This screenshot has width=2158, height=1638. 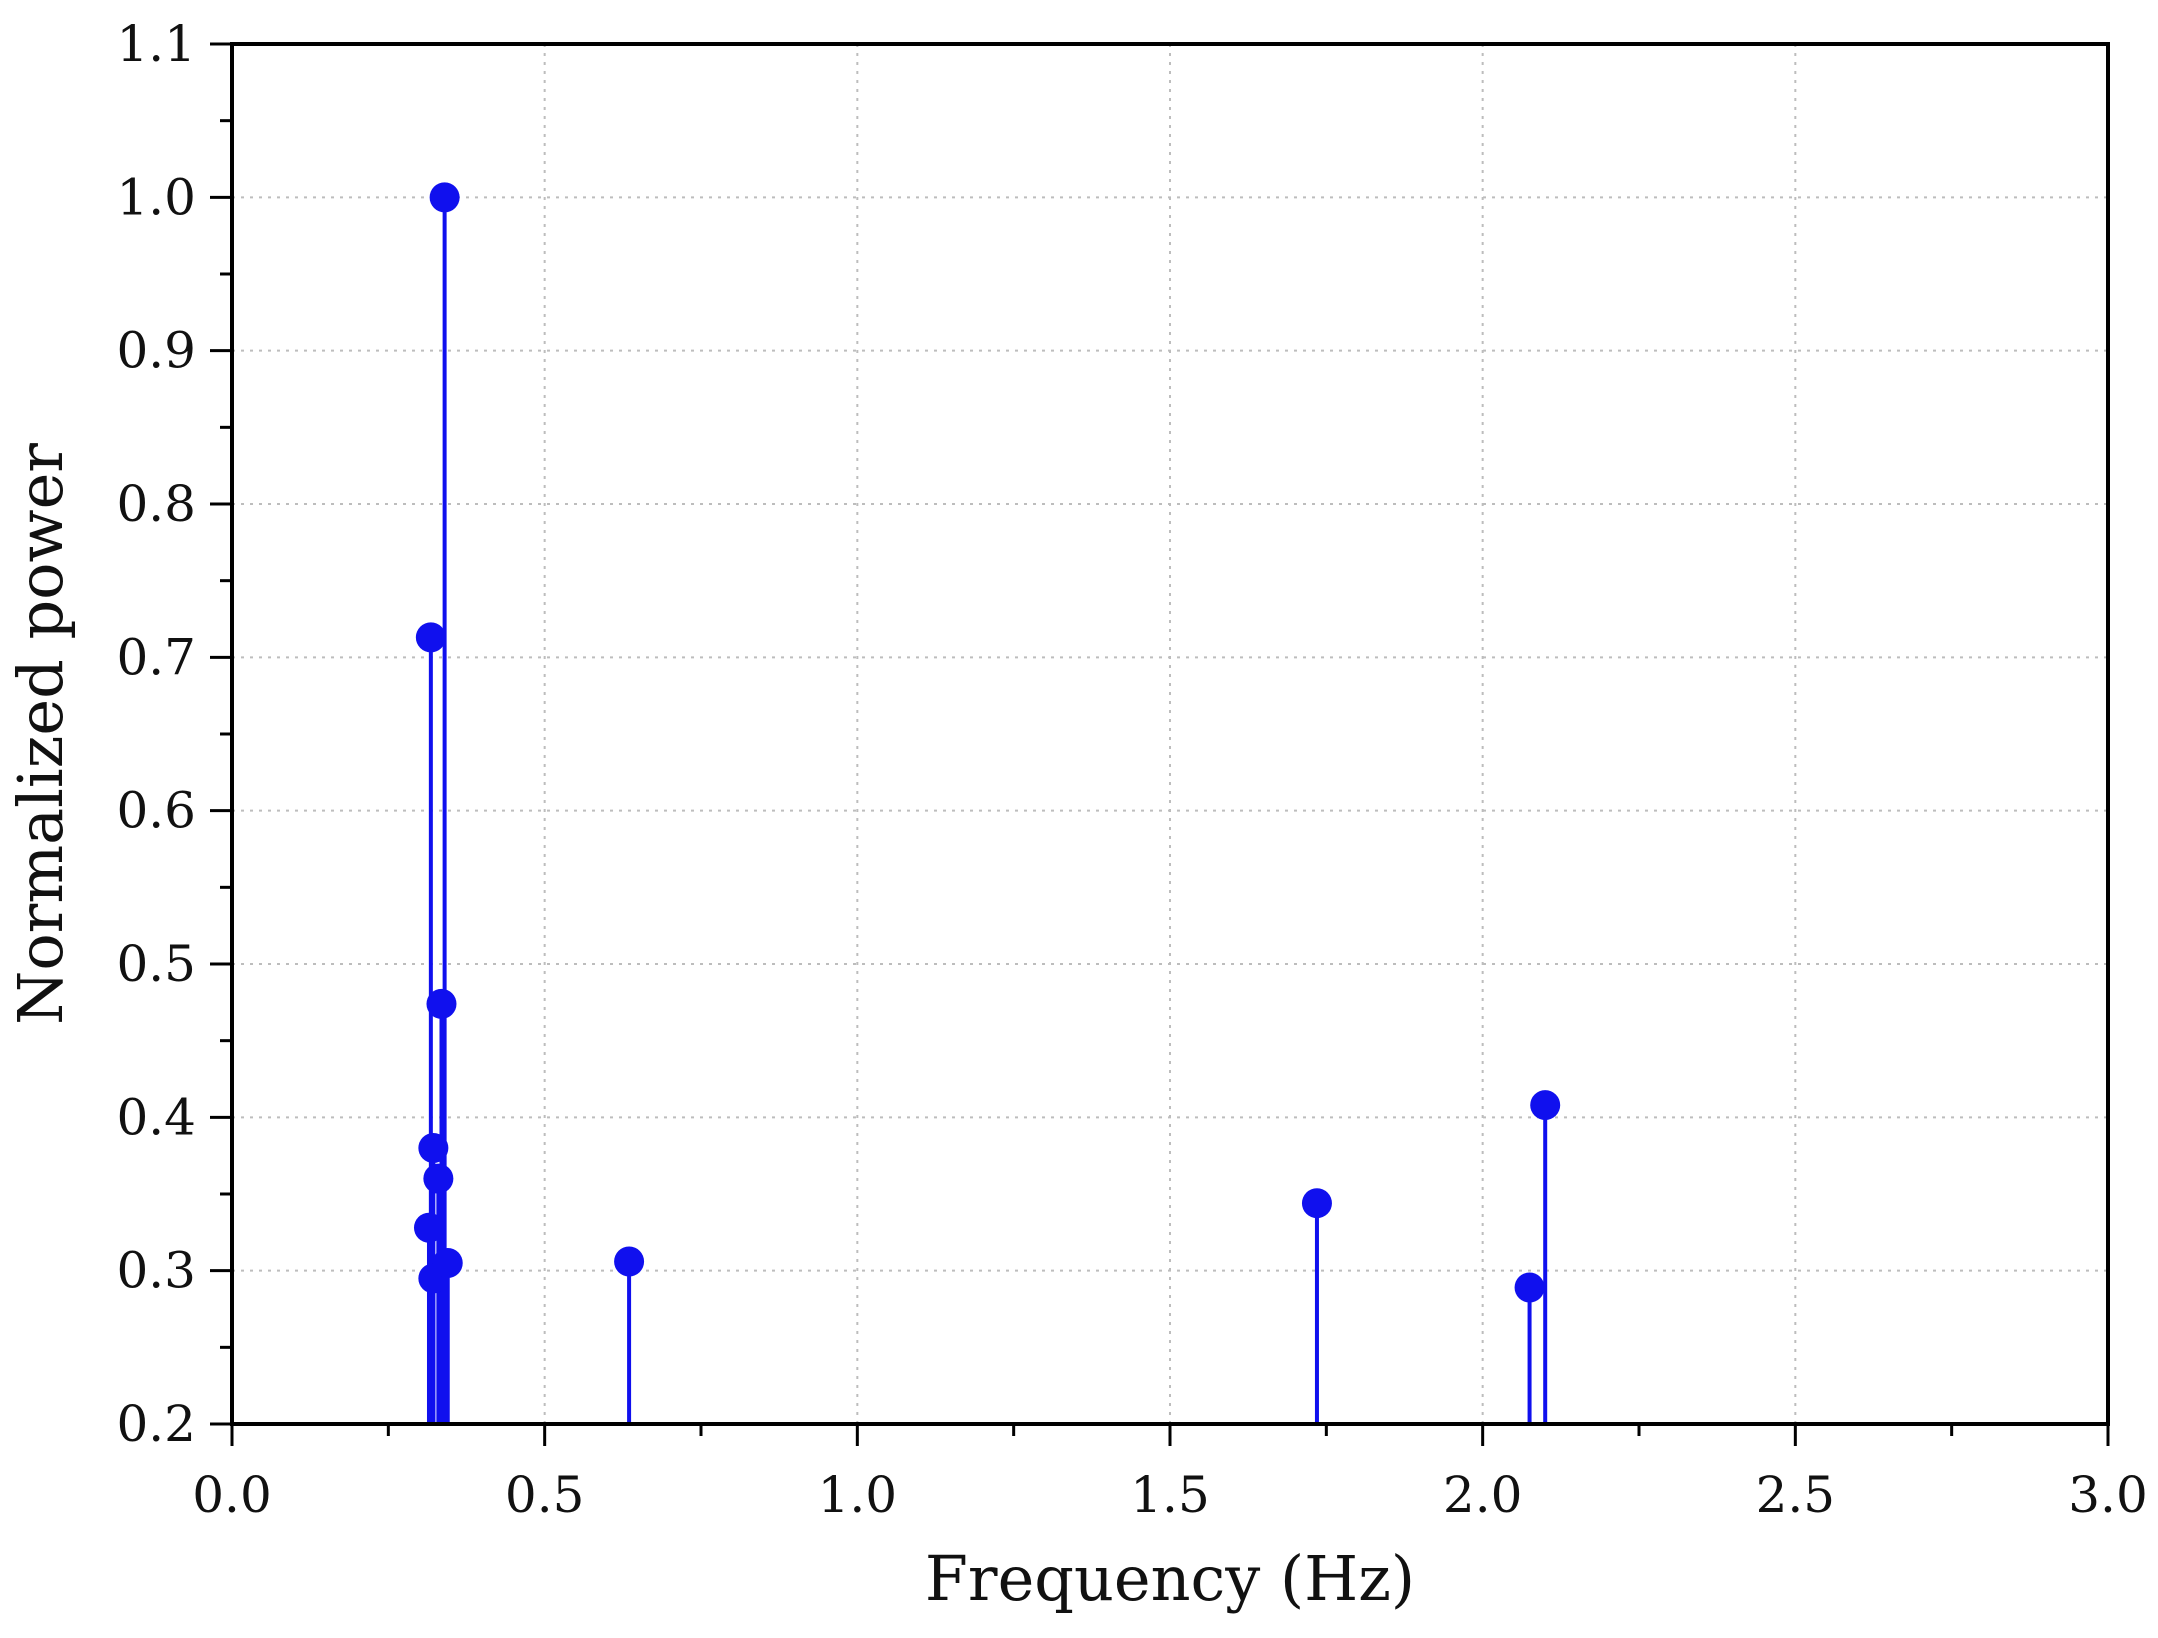 What do you see at coordinates (156, 504) in the screenshot?
I see `y-tick-label: 0.8` at bounding box center [156, 504].